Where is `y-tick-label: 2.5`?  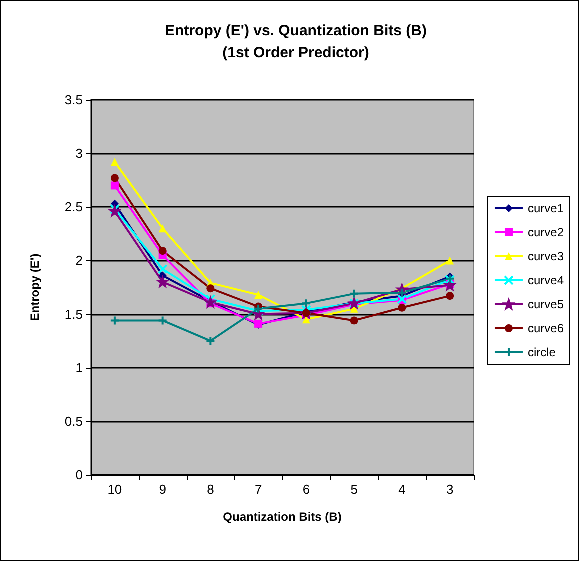 y-tick-label: 2.5 is located at coordinates (73, 207).